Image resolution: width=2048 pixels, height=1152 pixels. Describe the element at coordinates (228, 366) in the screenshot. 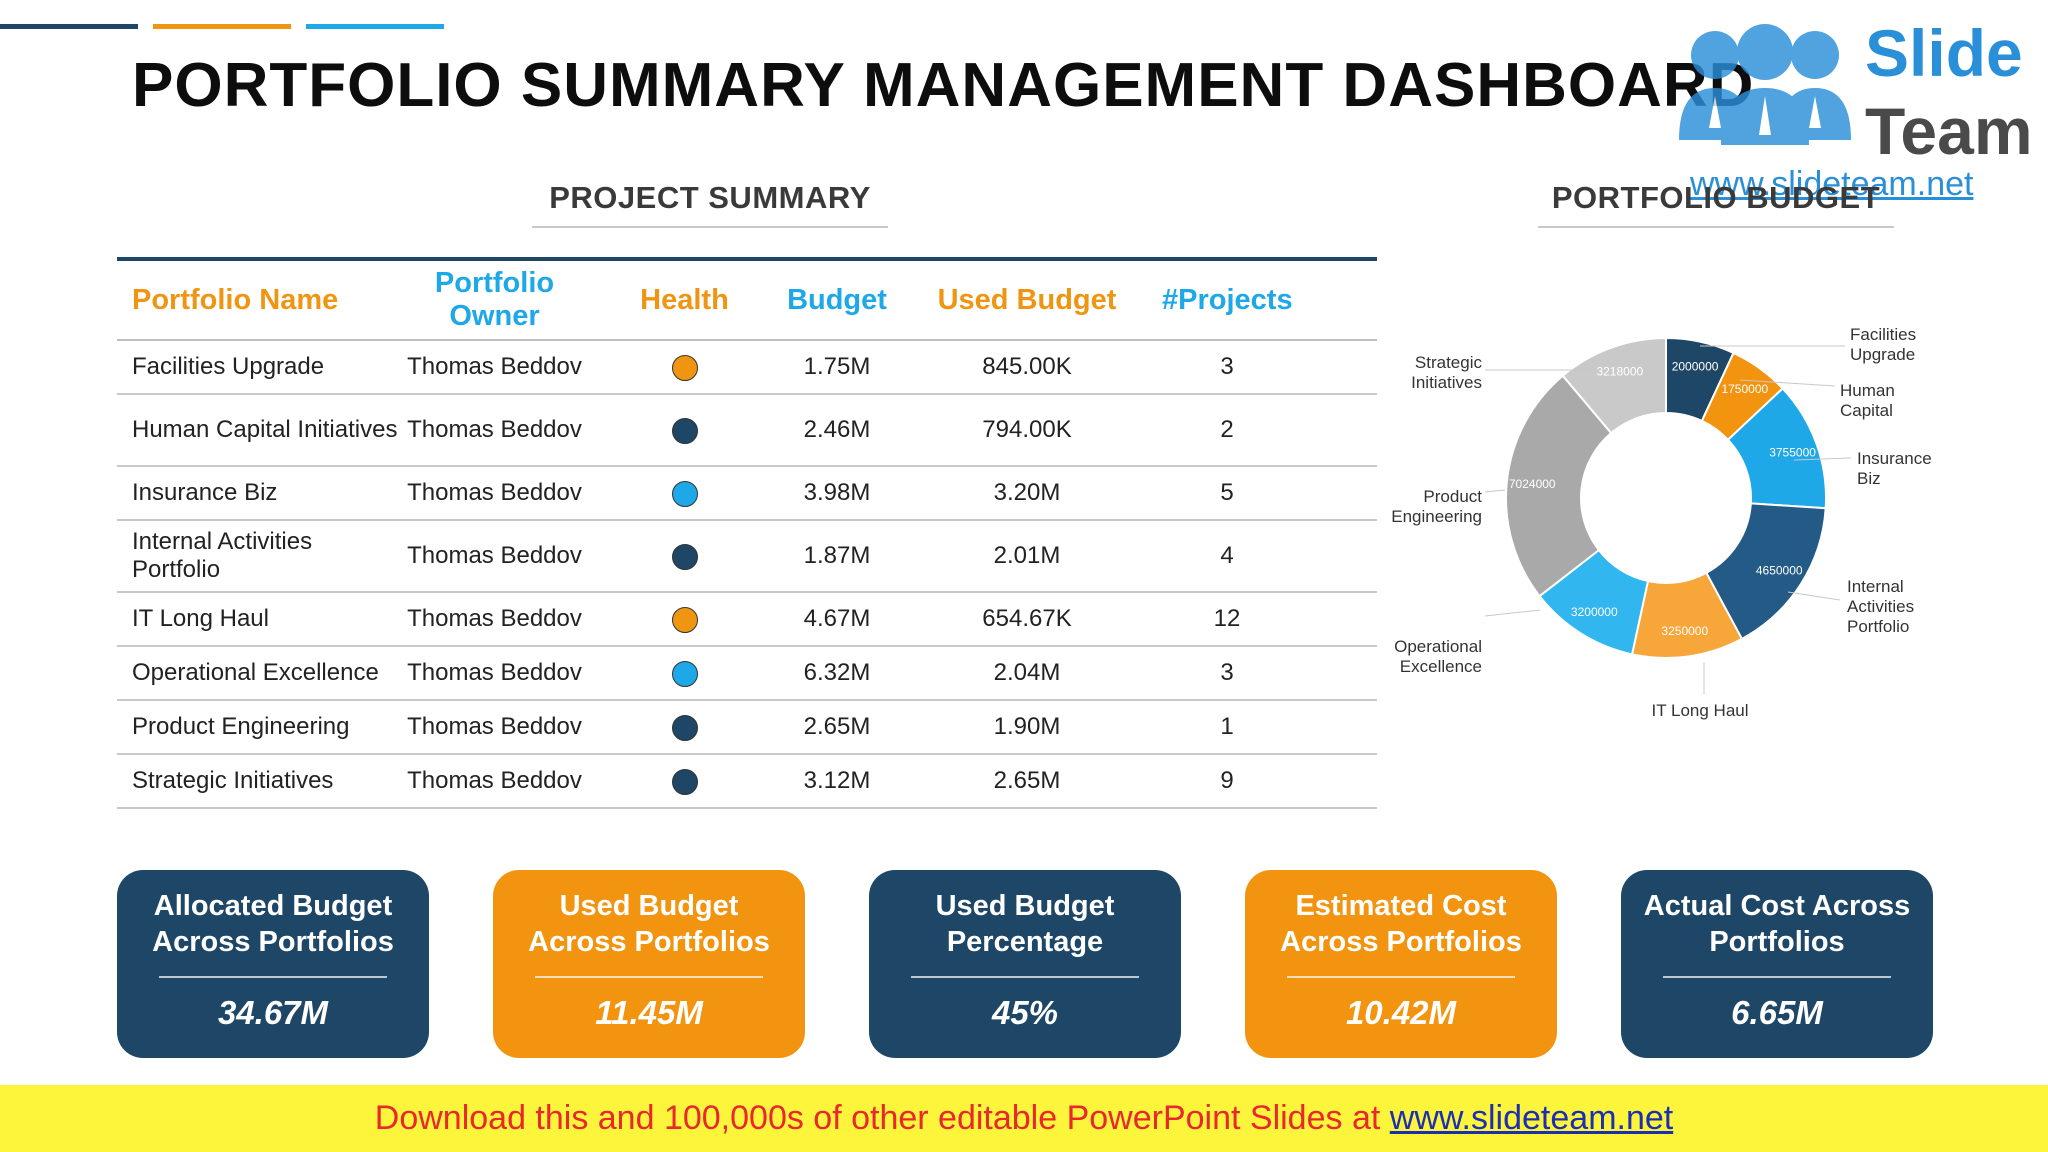

I see `cell-portfolio-name: Facilities Upgrade` at that location.